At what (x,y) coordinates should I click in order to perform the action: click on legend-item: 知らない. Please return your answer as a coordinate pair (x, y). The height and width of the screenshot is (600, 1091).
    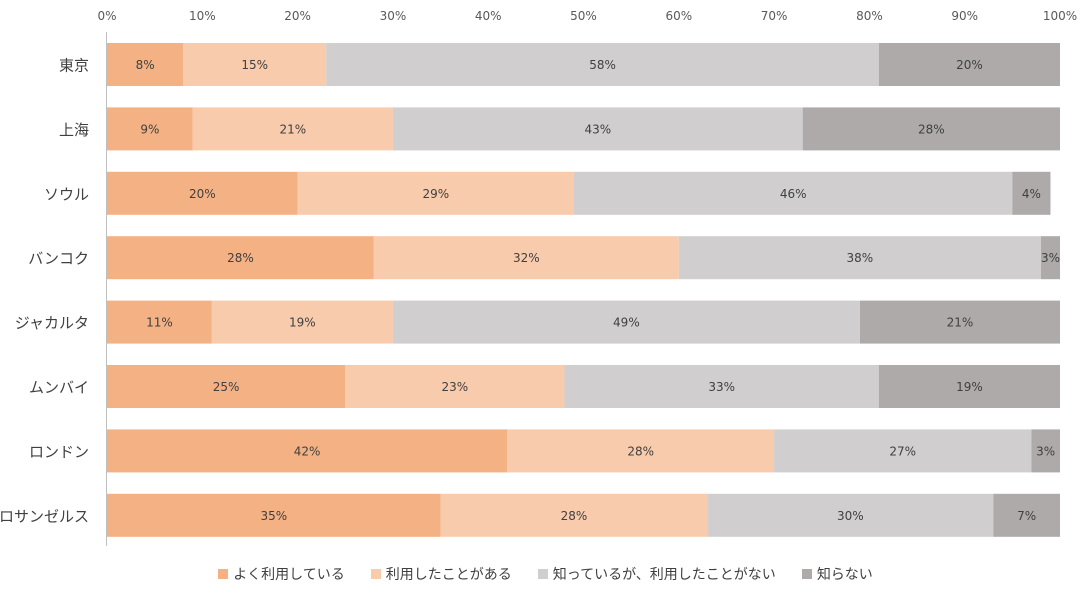
    Looking at the image, I should click on (837, 574).